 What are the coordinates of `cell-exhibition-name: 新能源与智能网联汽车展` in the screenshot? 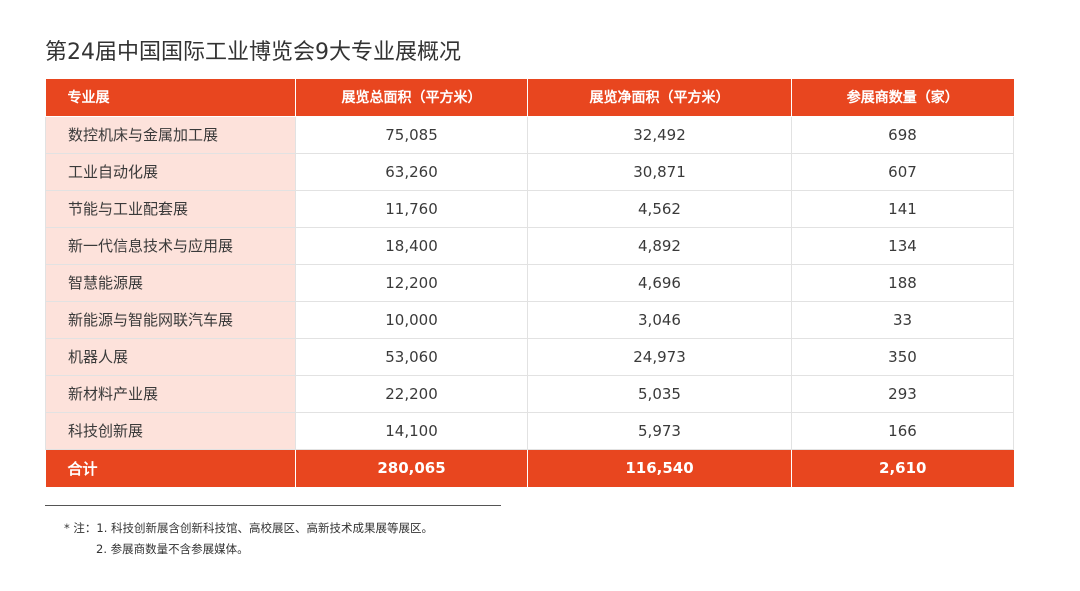 It's located at (170, 319).